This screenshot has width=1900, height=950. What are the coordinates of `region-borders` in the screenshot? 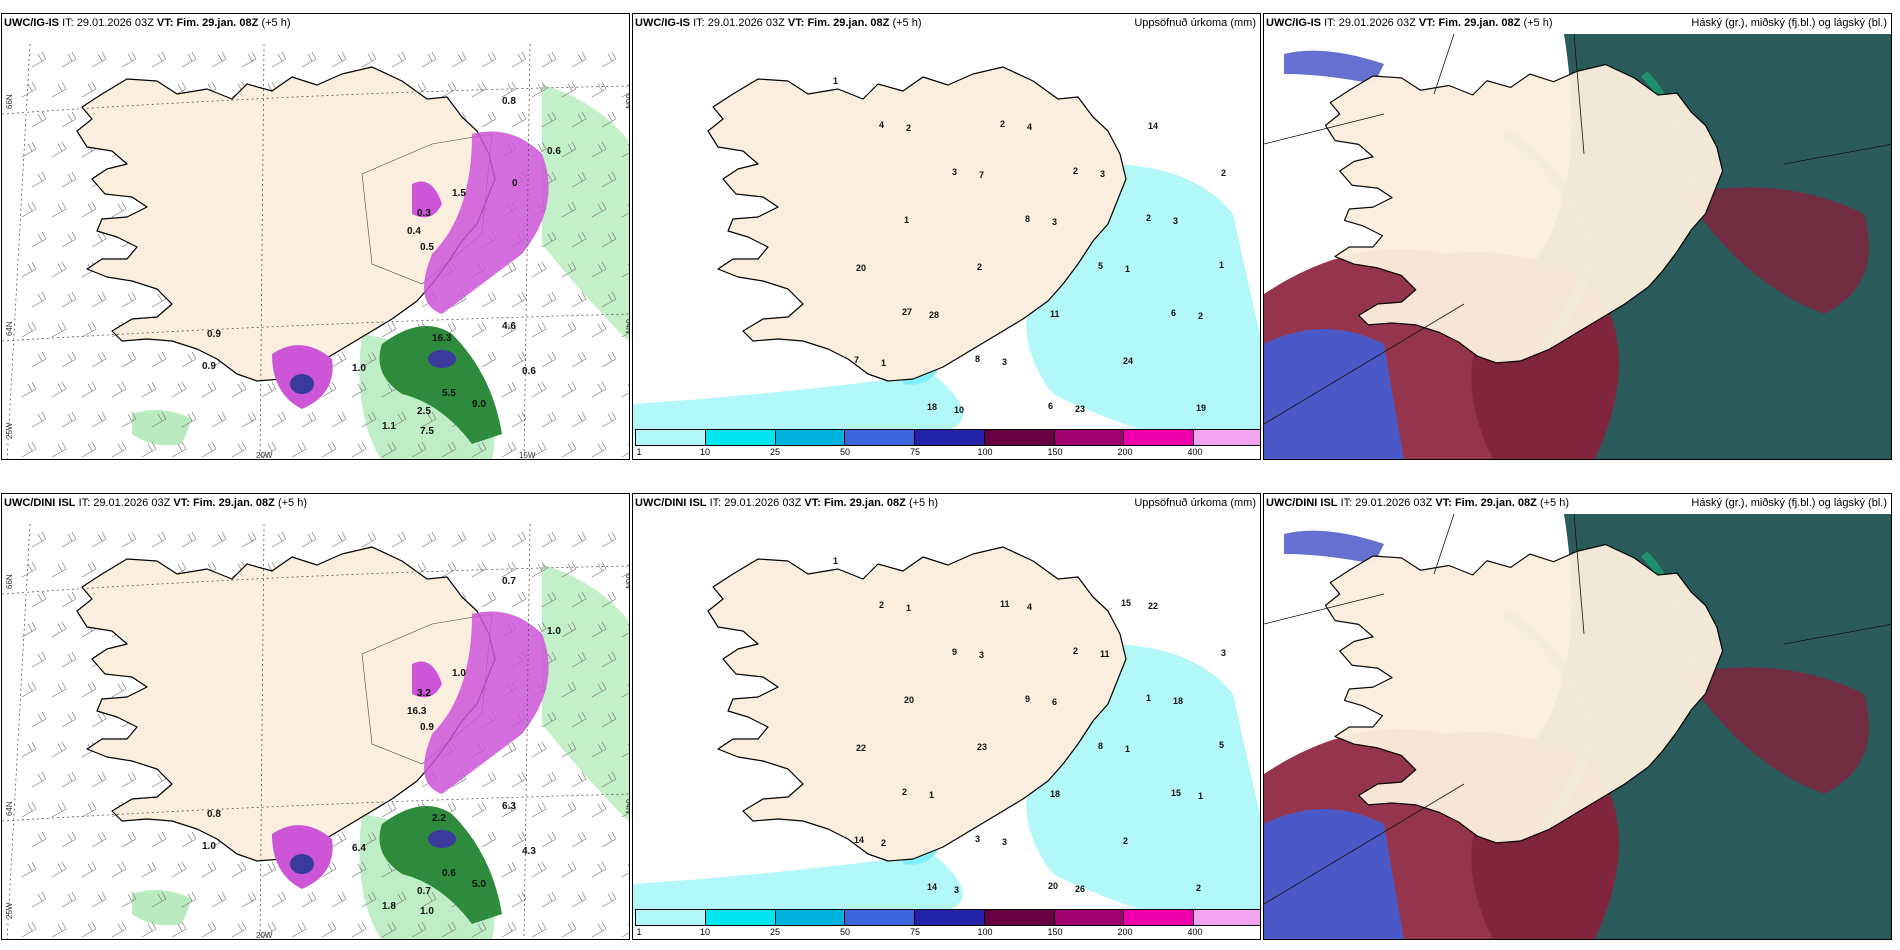 It's located at (1577, 229).